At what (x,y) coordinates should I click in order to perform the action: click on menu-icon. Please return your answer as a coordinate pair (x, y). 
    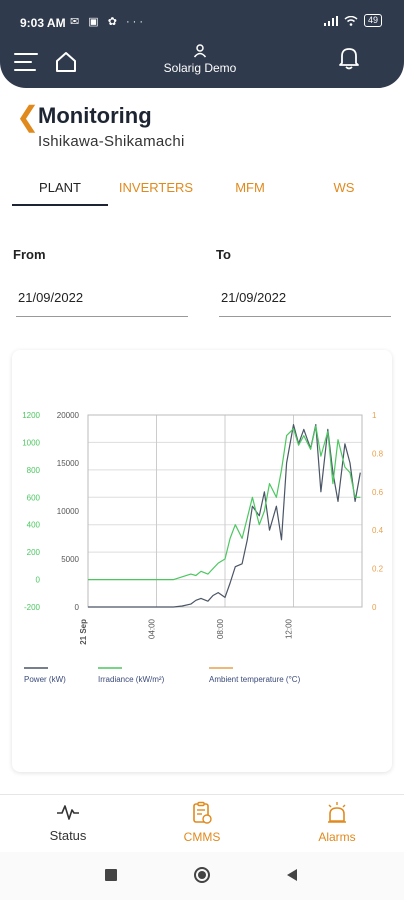
    Looking at the image, I should click on (26, 62).